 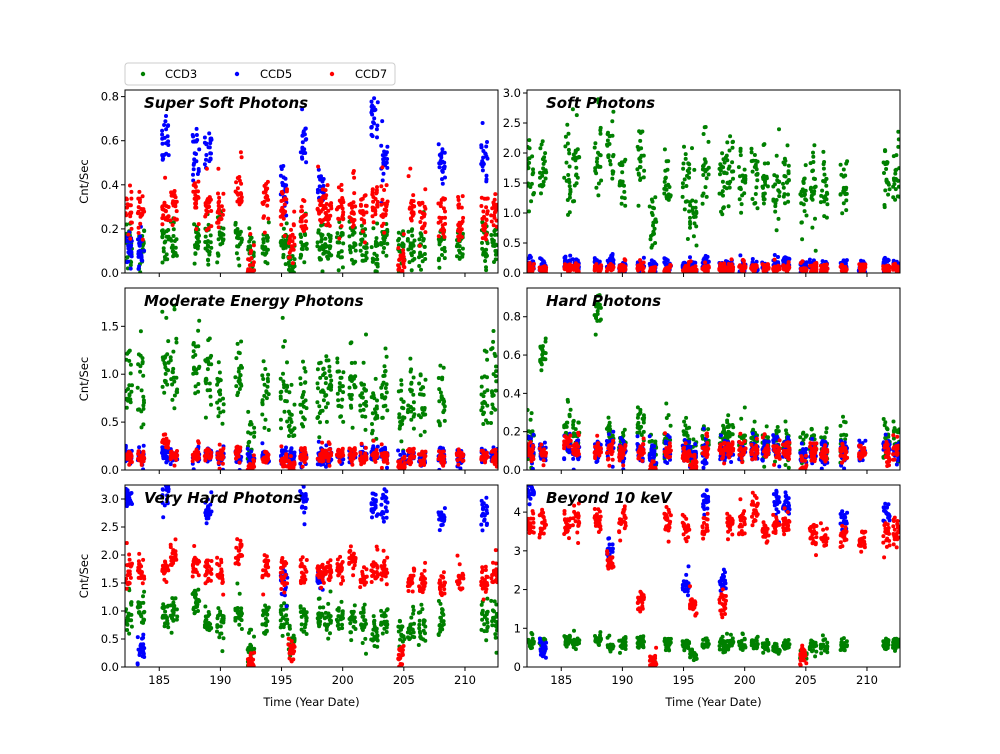 I want to click on y-tick-label: 0.8, so click(x=110, y=97).